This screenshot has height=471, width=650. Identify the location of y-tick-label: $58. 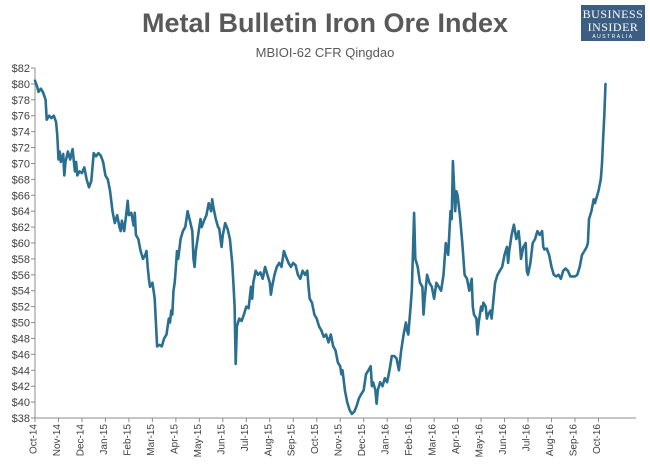
(21, 260).